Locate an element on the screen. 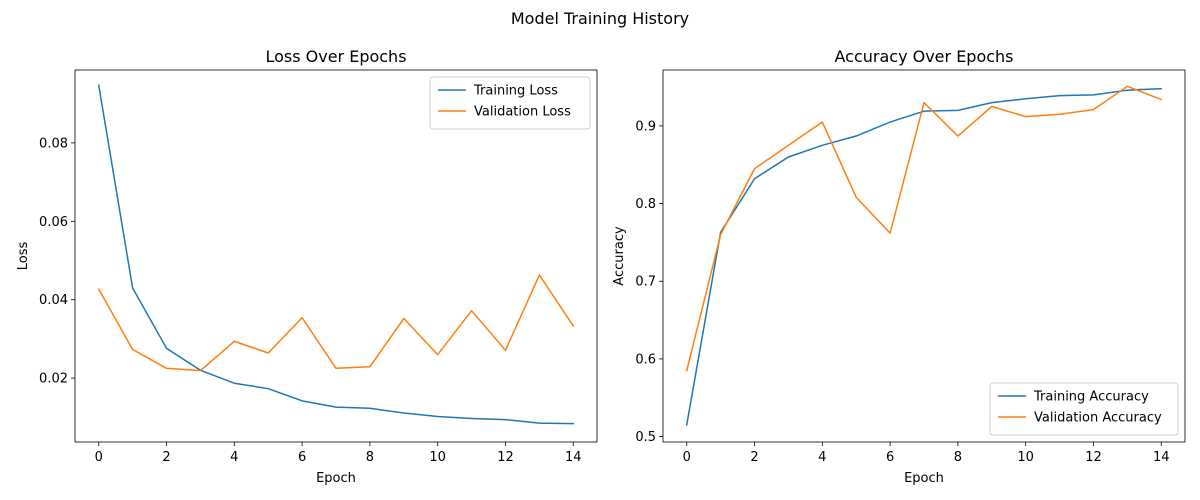 This screenshot has width=1200, height=500. y-tick-label: 0.8 is located at coordinates (645, 204).